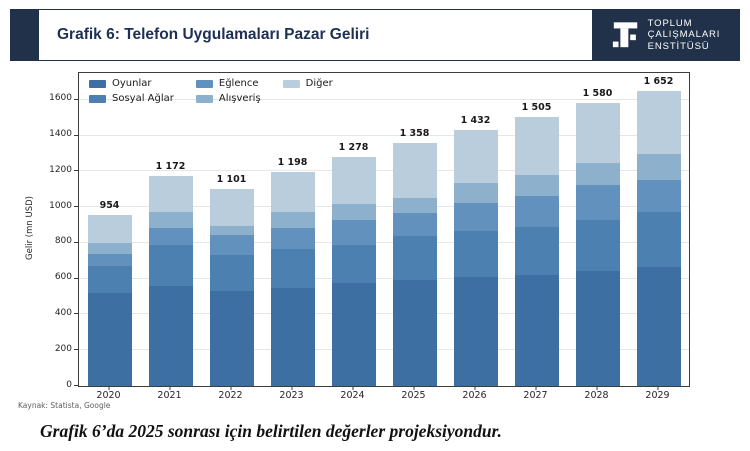 The image size is (750, 451). I want to click on institute-logo: TOPLUM ÇALIŞMALARI ENSTİTÜSÜ, so click(665, 35).